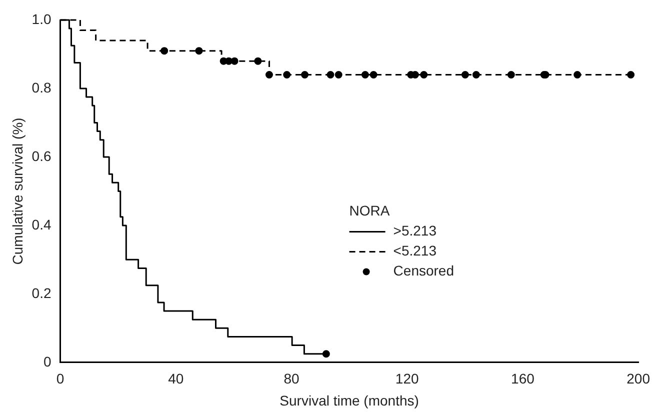 This screenshot has width=661, height=420. I want to click on x-tick-label: 200, so click(638, 378).